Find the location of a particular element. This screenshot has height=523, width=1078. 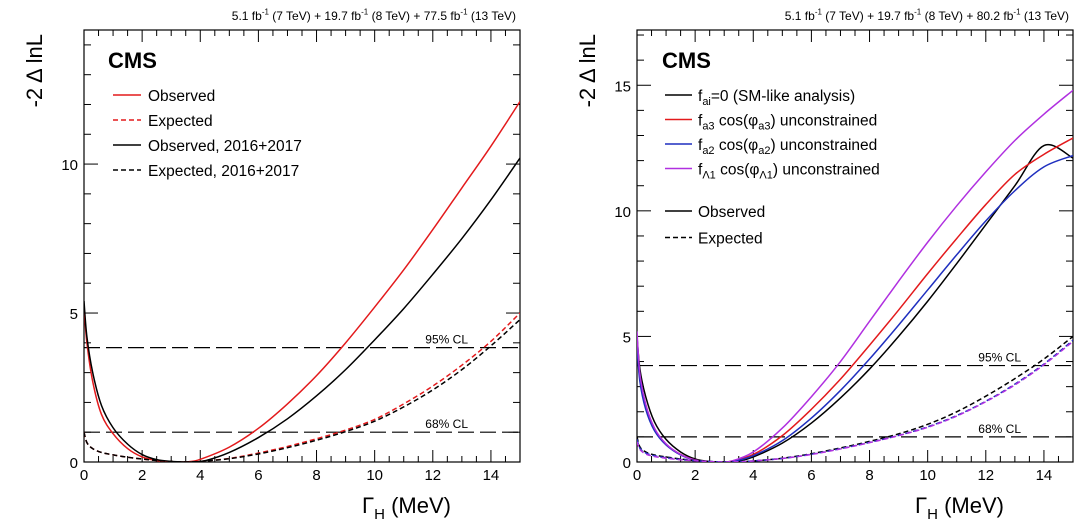

legend-entry: fa3​ cos(φa3​) unconstrained is located at coordinates (787, 123).